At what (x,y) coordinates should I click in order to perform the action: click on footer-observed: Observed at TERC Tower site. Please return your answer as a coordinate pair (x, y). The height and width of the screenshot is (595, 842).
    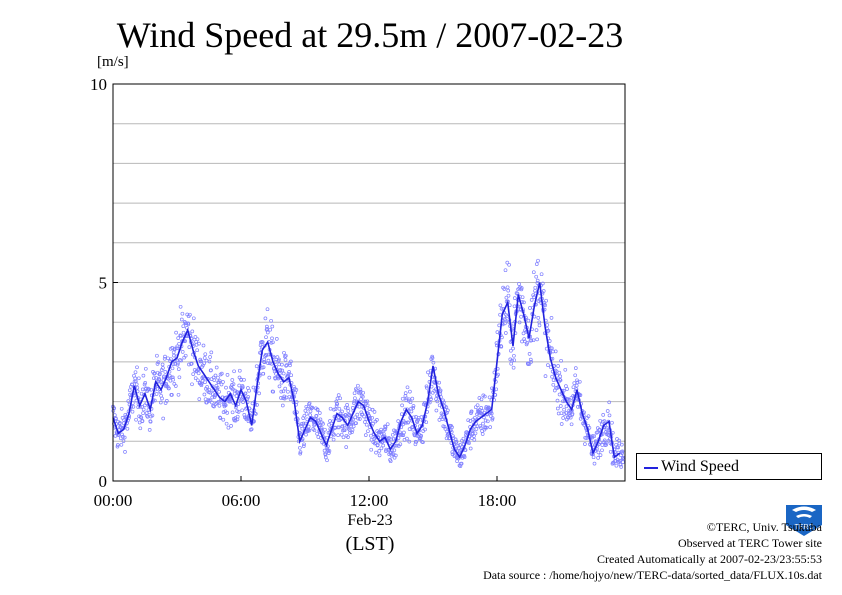
    Looking at the image, I should click on (749, 543).